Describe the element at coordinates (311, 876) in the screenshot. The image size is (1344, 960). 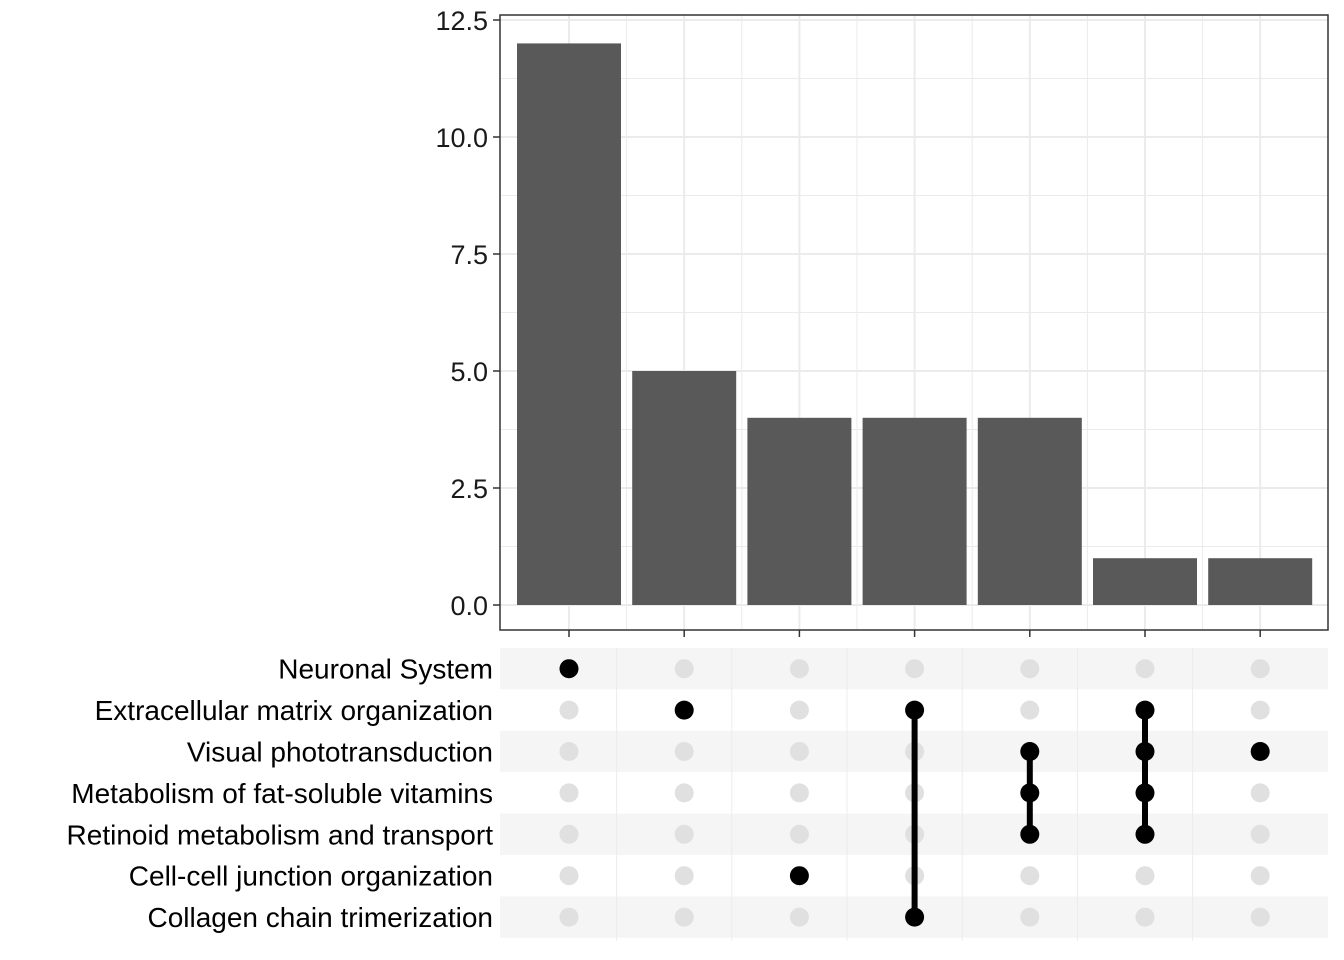
I see `set-label: Cell-cell junction organization` at that location.